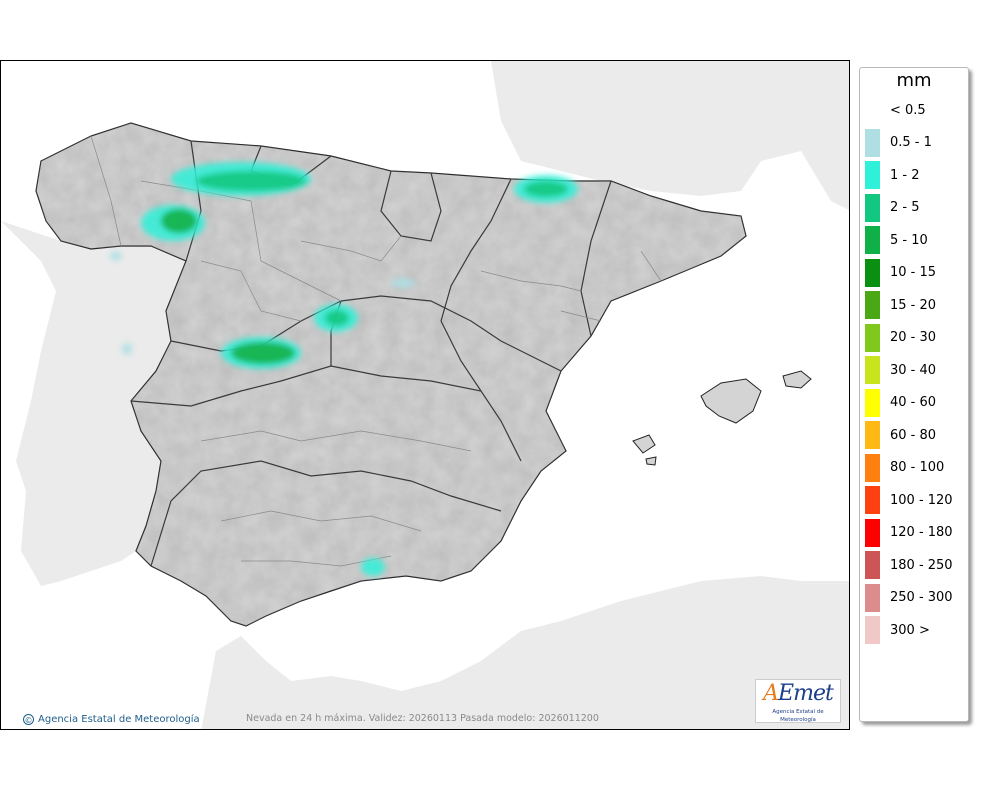 The height and width of the screenshot is (790, 1000). What do you see at coordinates (337, 318) in the screenshot?
I see `snow-area-guadarrama-core` at bounding box center [337, 318].